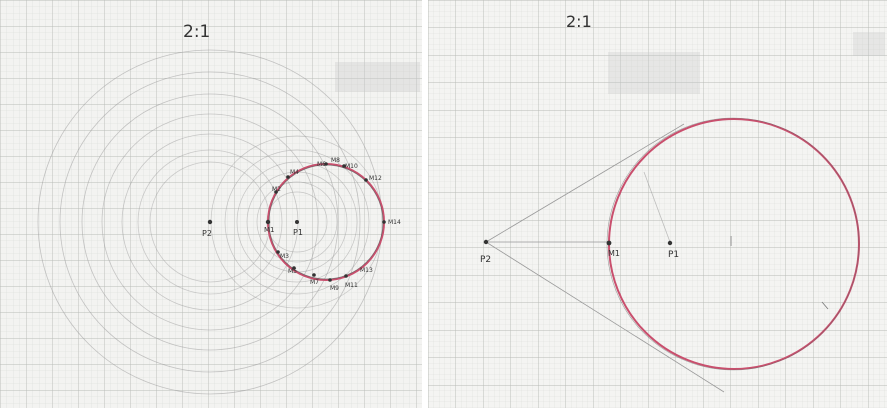 The width and height of the screenshot is (887, 408). What do you see at coordinates (196, 32) in the screenshot?
I see `left-title: 2:1` at bounding box center [196, 32].